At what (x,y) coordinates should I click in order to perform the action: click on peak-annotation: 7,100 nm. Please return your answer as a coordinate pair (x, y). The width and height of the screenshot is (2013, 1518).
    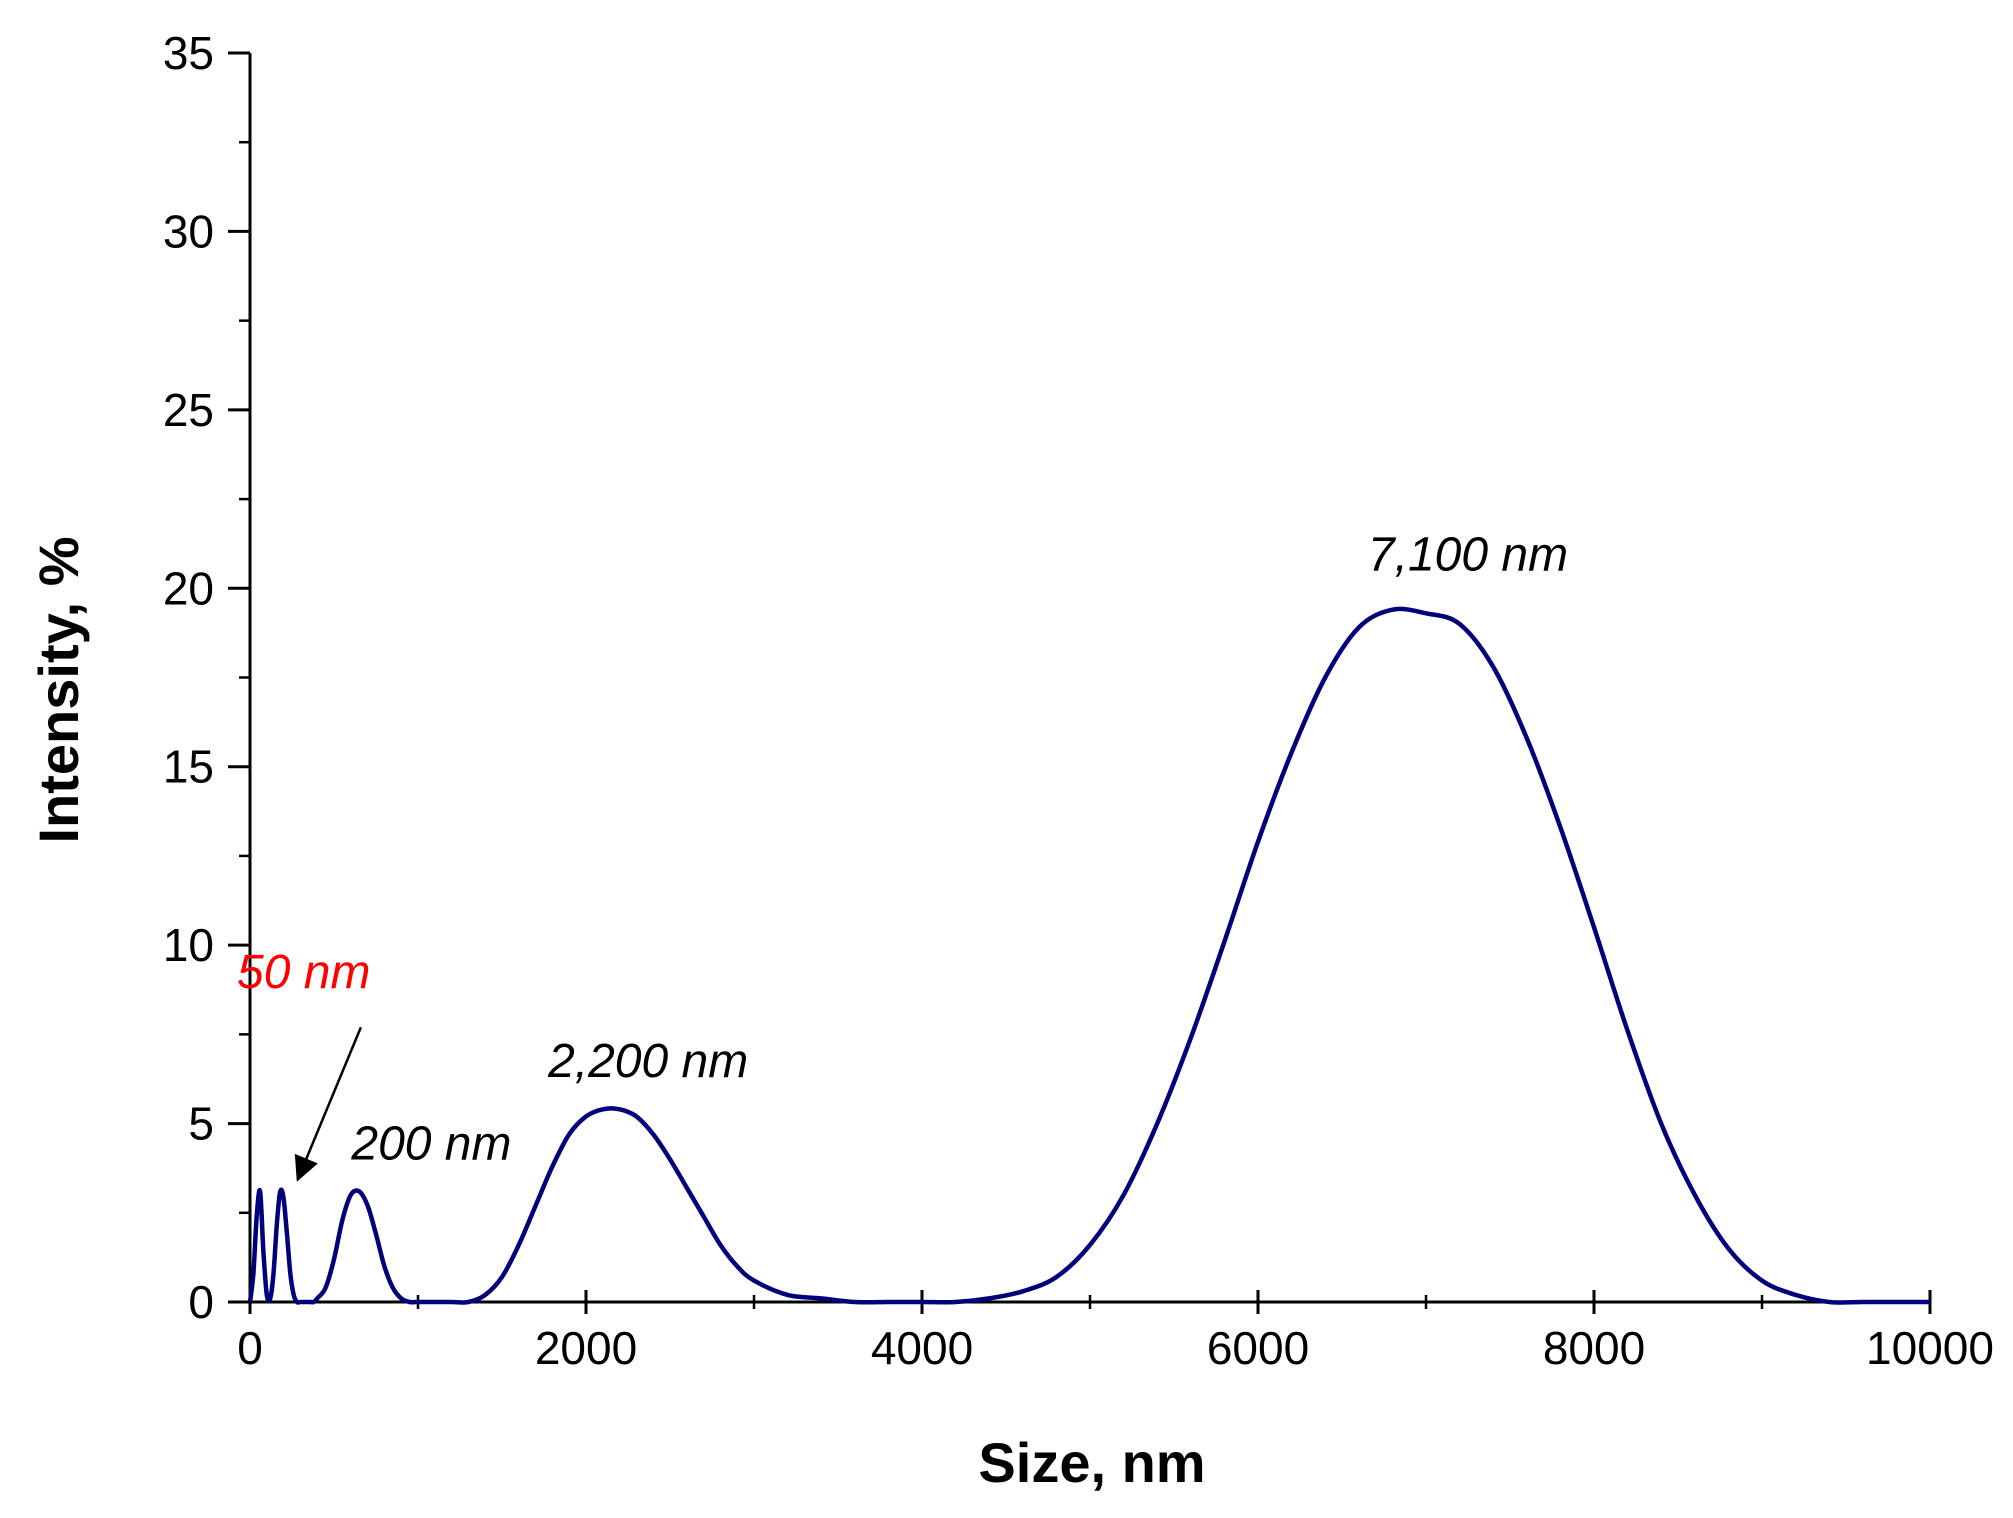
    Looking at the image, I should click on (1468, 554).